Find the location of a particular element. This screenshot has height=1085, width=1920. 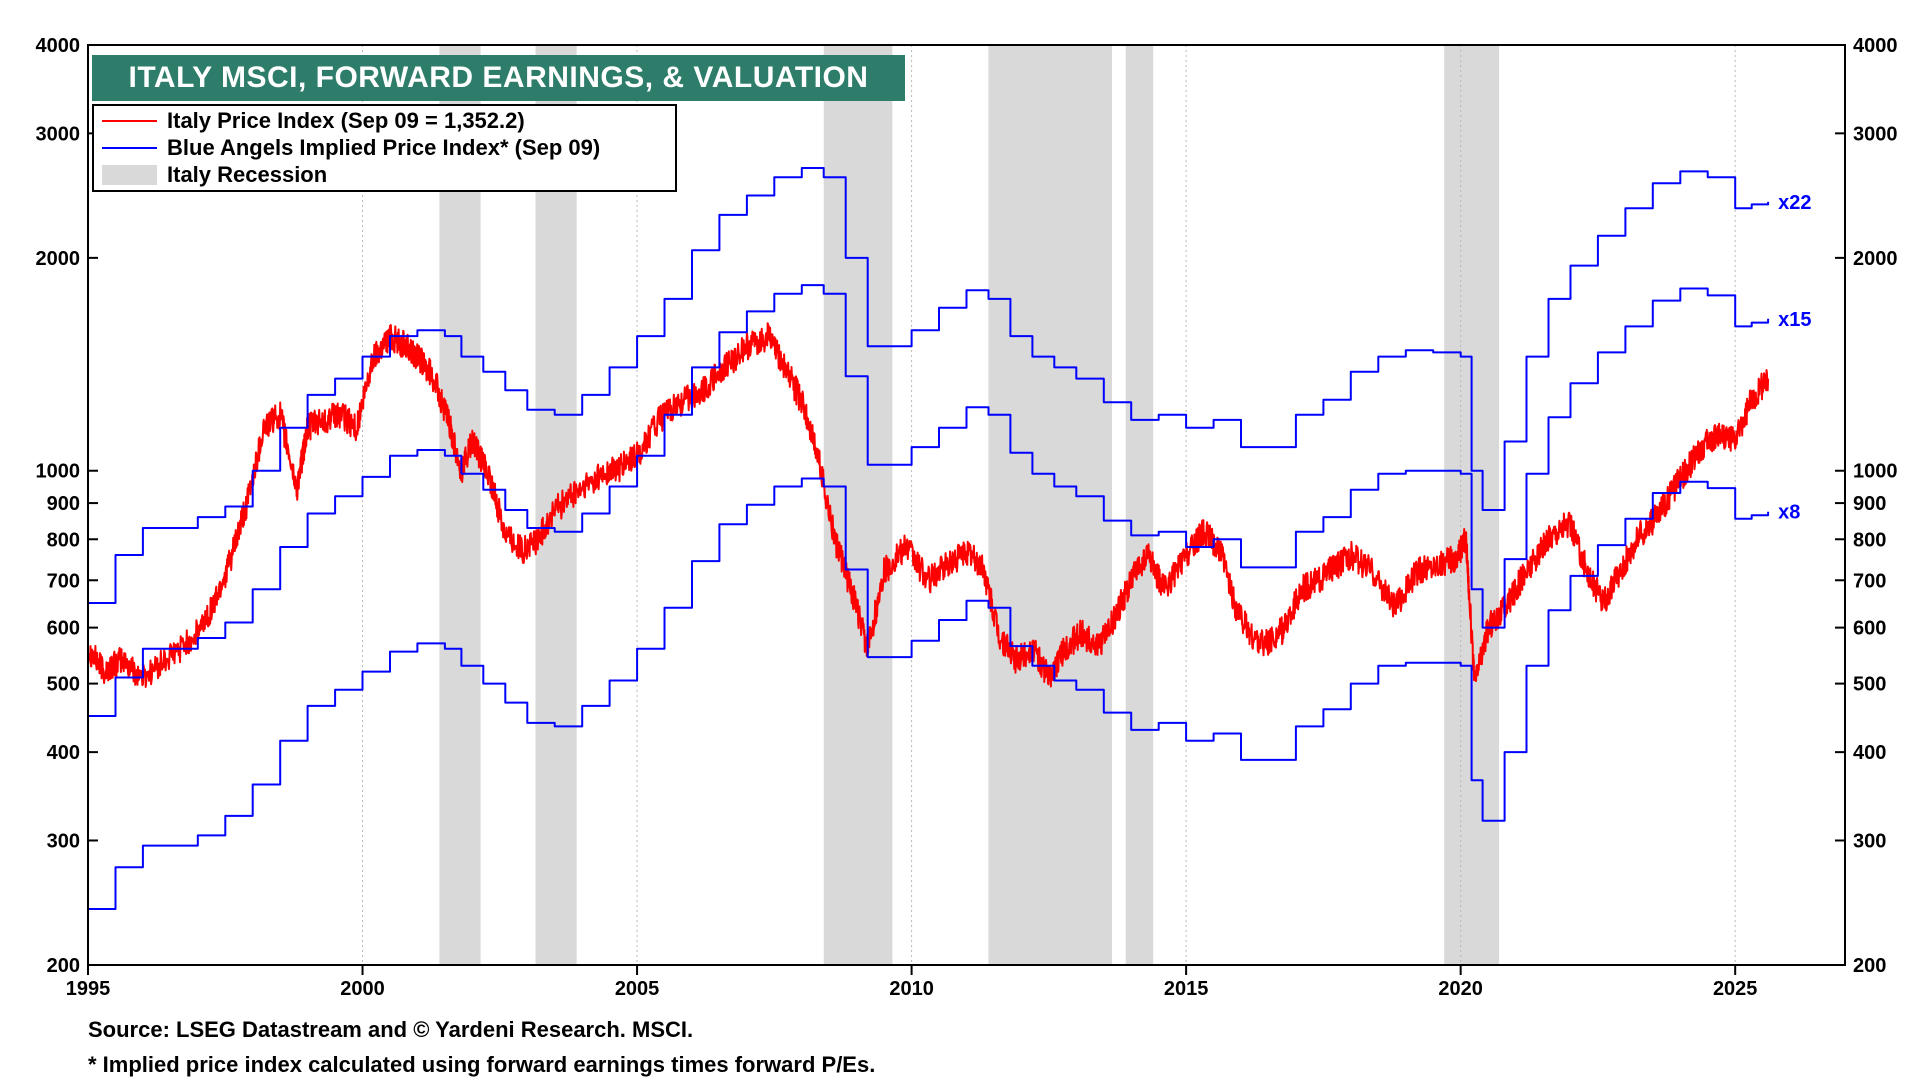

y-tick-label-left: 2000 is located at coordinates (58, 259).